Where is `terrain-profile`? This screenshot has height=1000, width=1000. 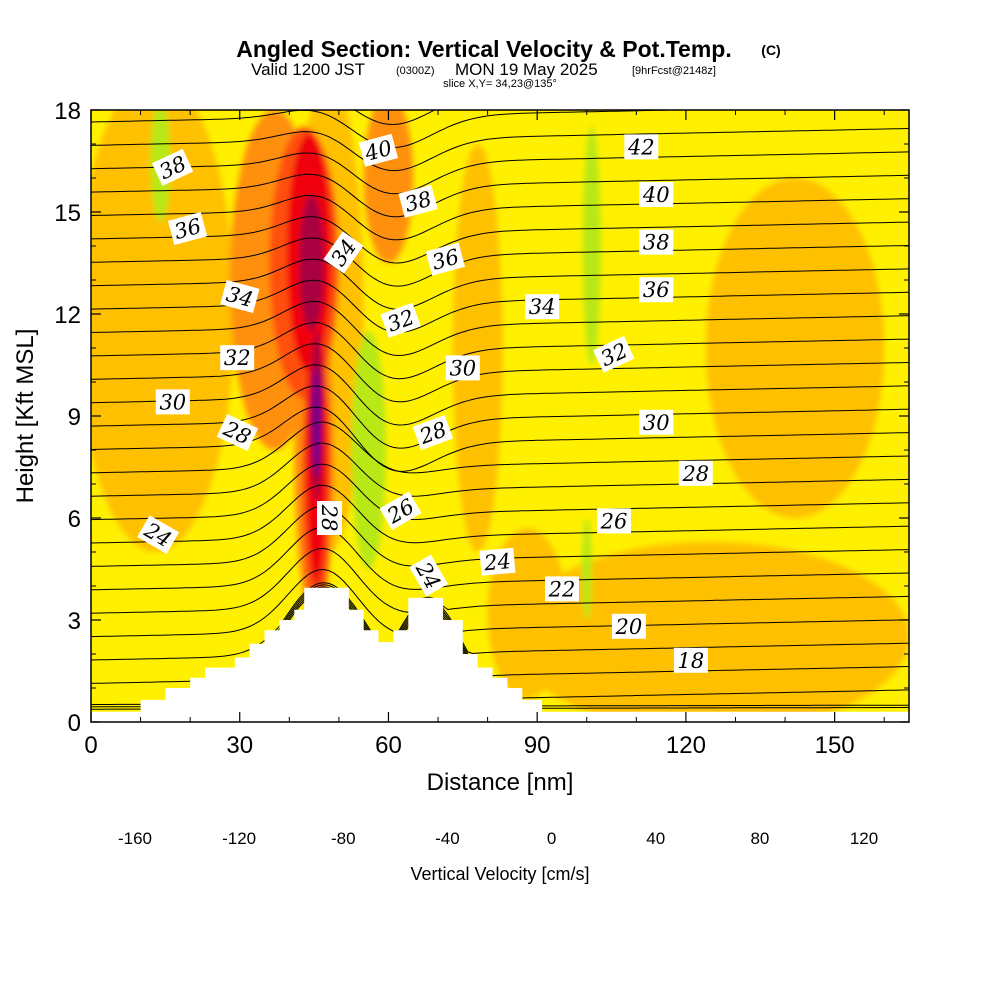 terrain-profile is located at coordinates (500, 654).